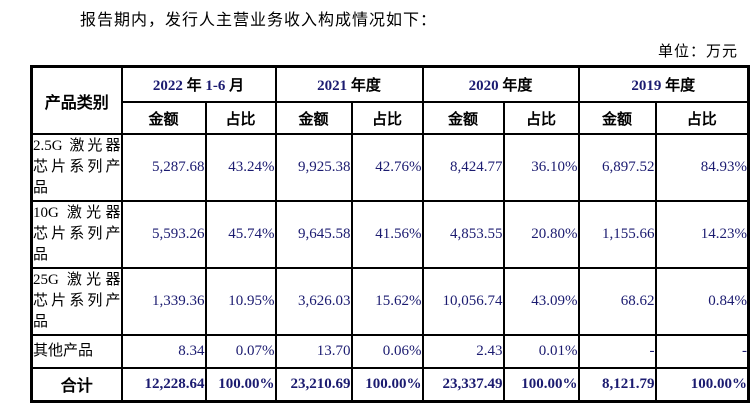 The image size is (754, 410). I want to click on ratio-cell: 36.10%, so click(541, 167).